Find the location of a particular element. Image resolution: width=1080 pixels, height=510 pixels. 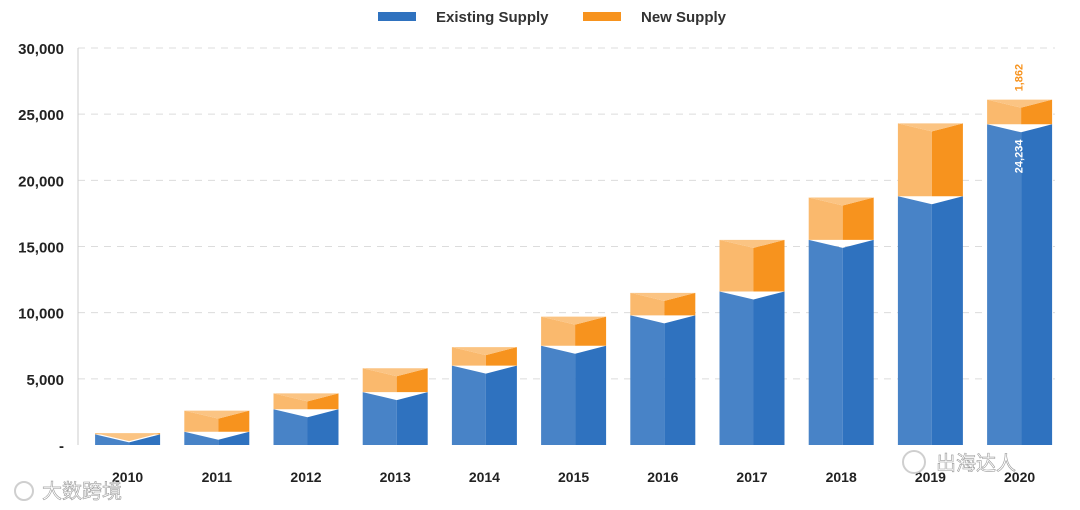

bar-2012-existing-right-face is located at coordinates (323, 427).